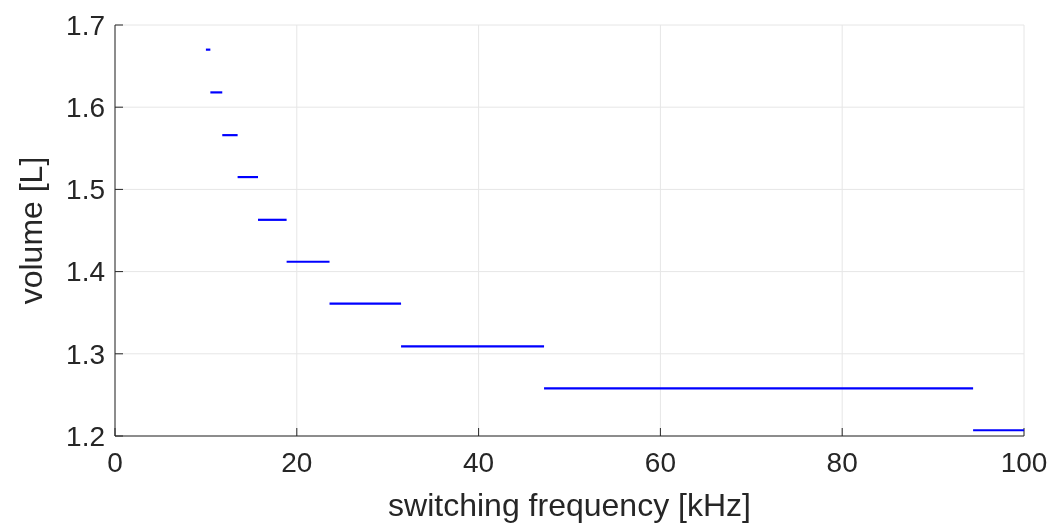  What do you see at coordinates (85, 107) in the screenshot?
I see `y-tick-label: 1.6` at bounding box center [85, 107].